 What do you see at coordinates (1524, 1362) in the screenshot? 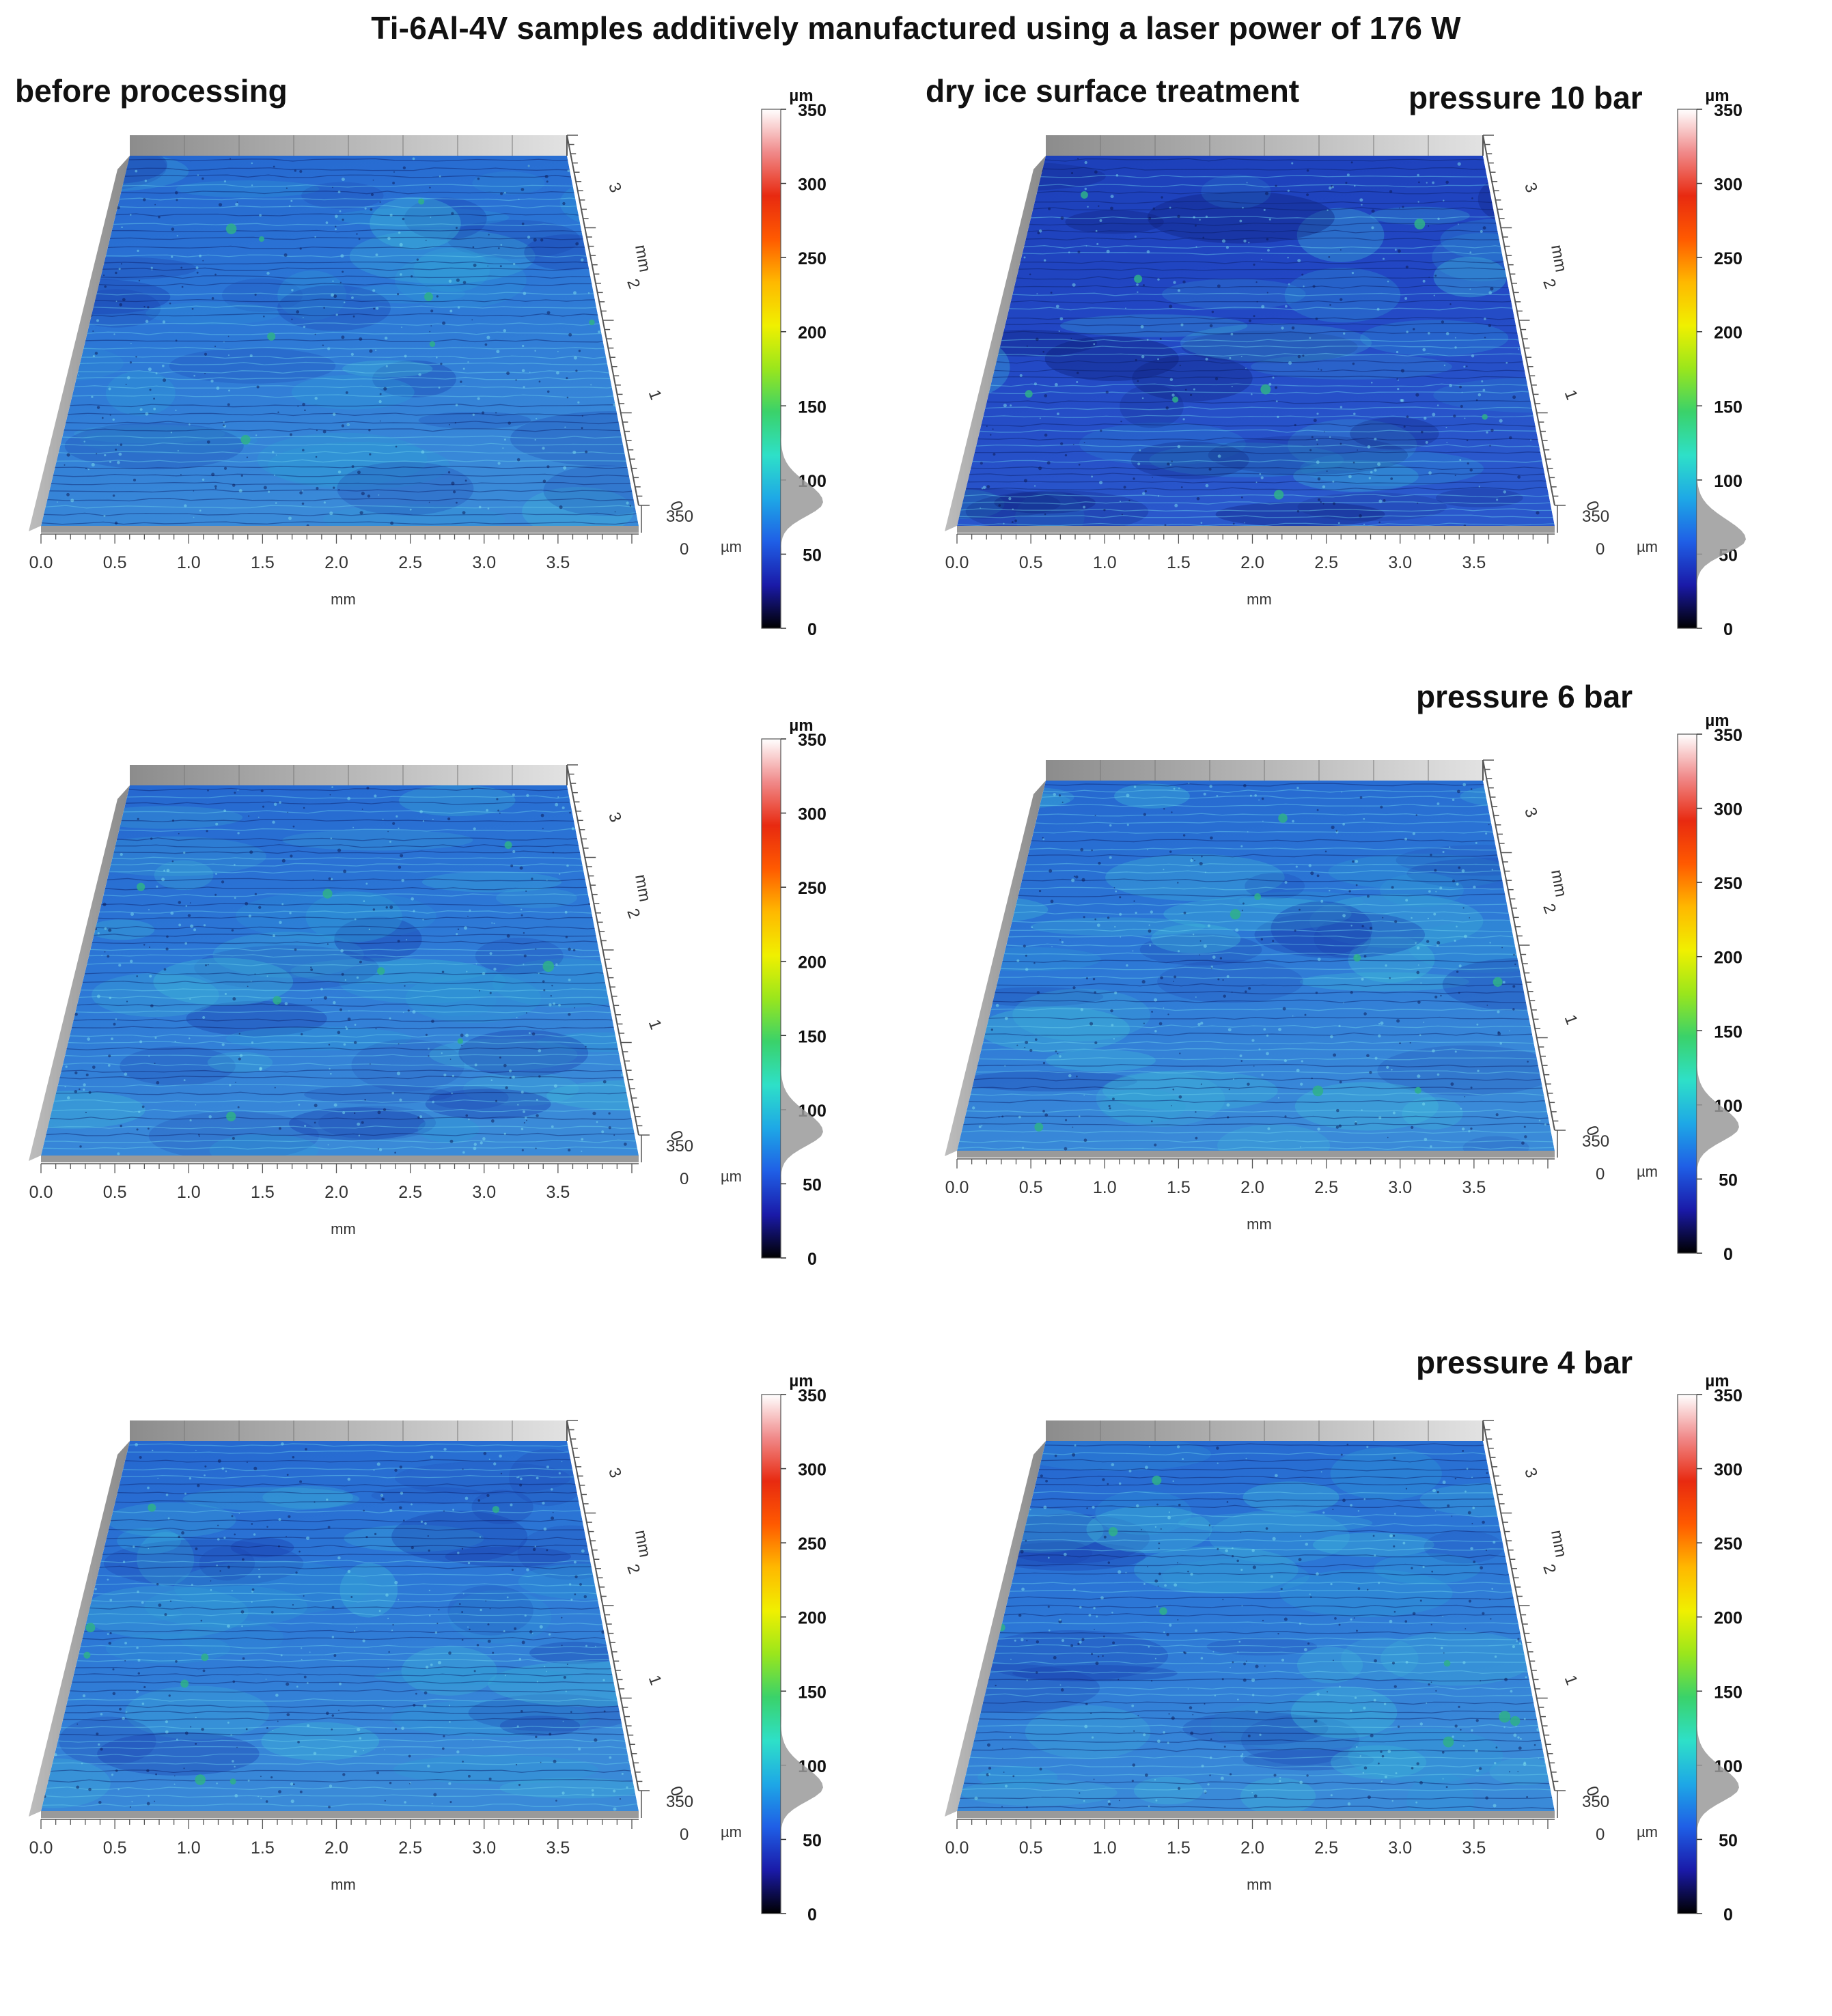
I see `pressure-4-bar-label: pressure 4 bar` at bounding box center [1524, 1362].